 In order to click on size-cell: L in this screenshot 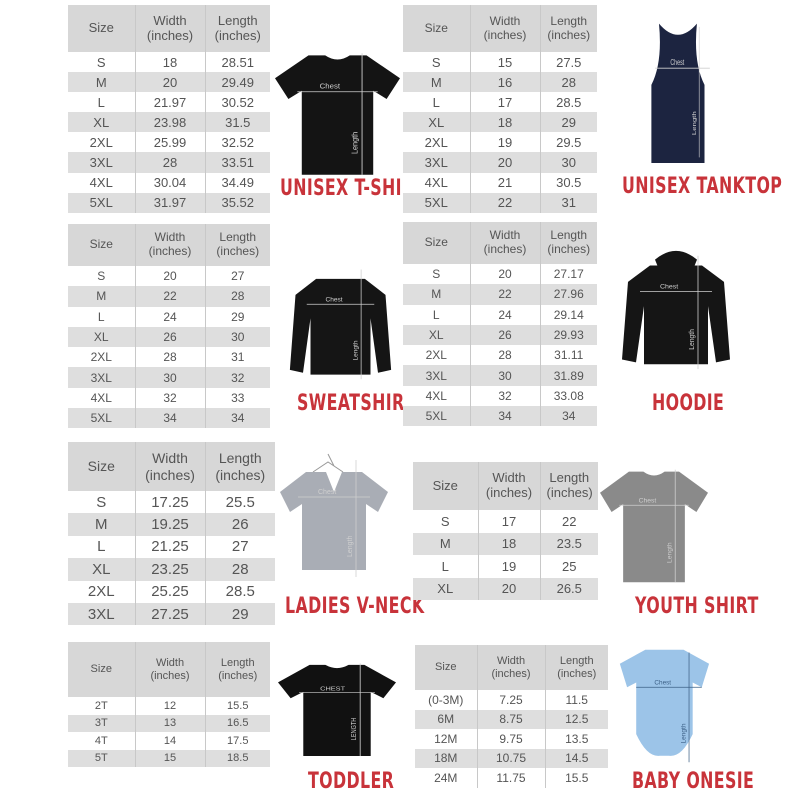, I will do `click(102, 102)`.